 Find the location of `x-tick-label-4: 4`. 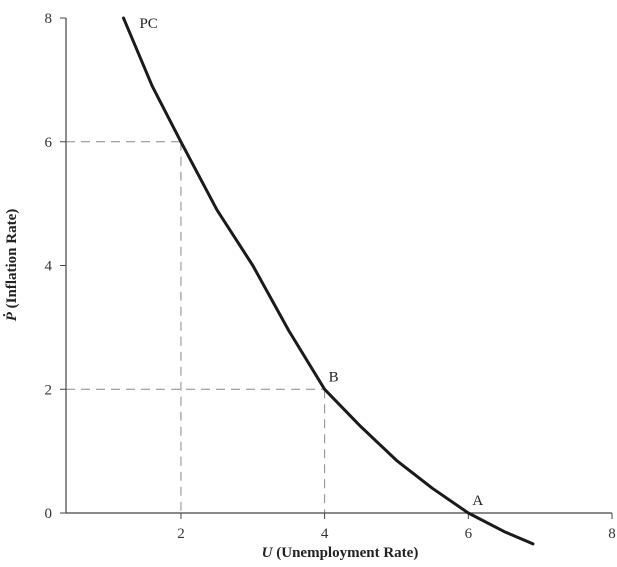

x-tick-label-4: 4 is located at coordinates (325, 534).